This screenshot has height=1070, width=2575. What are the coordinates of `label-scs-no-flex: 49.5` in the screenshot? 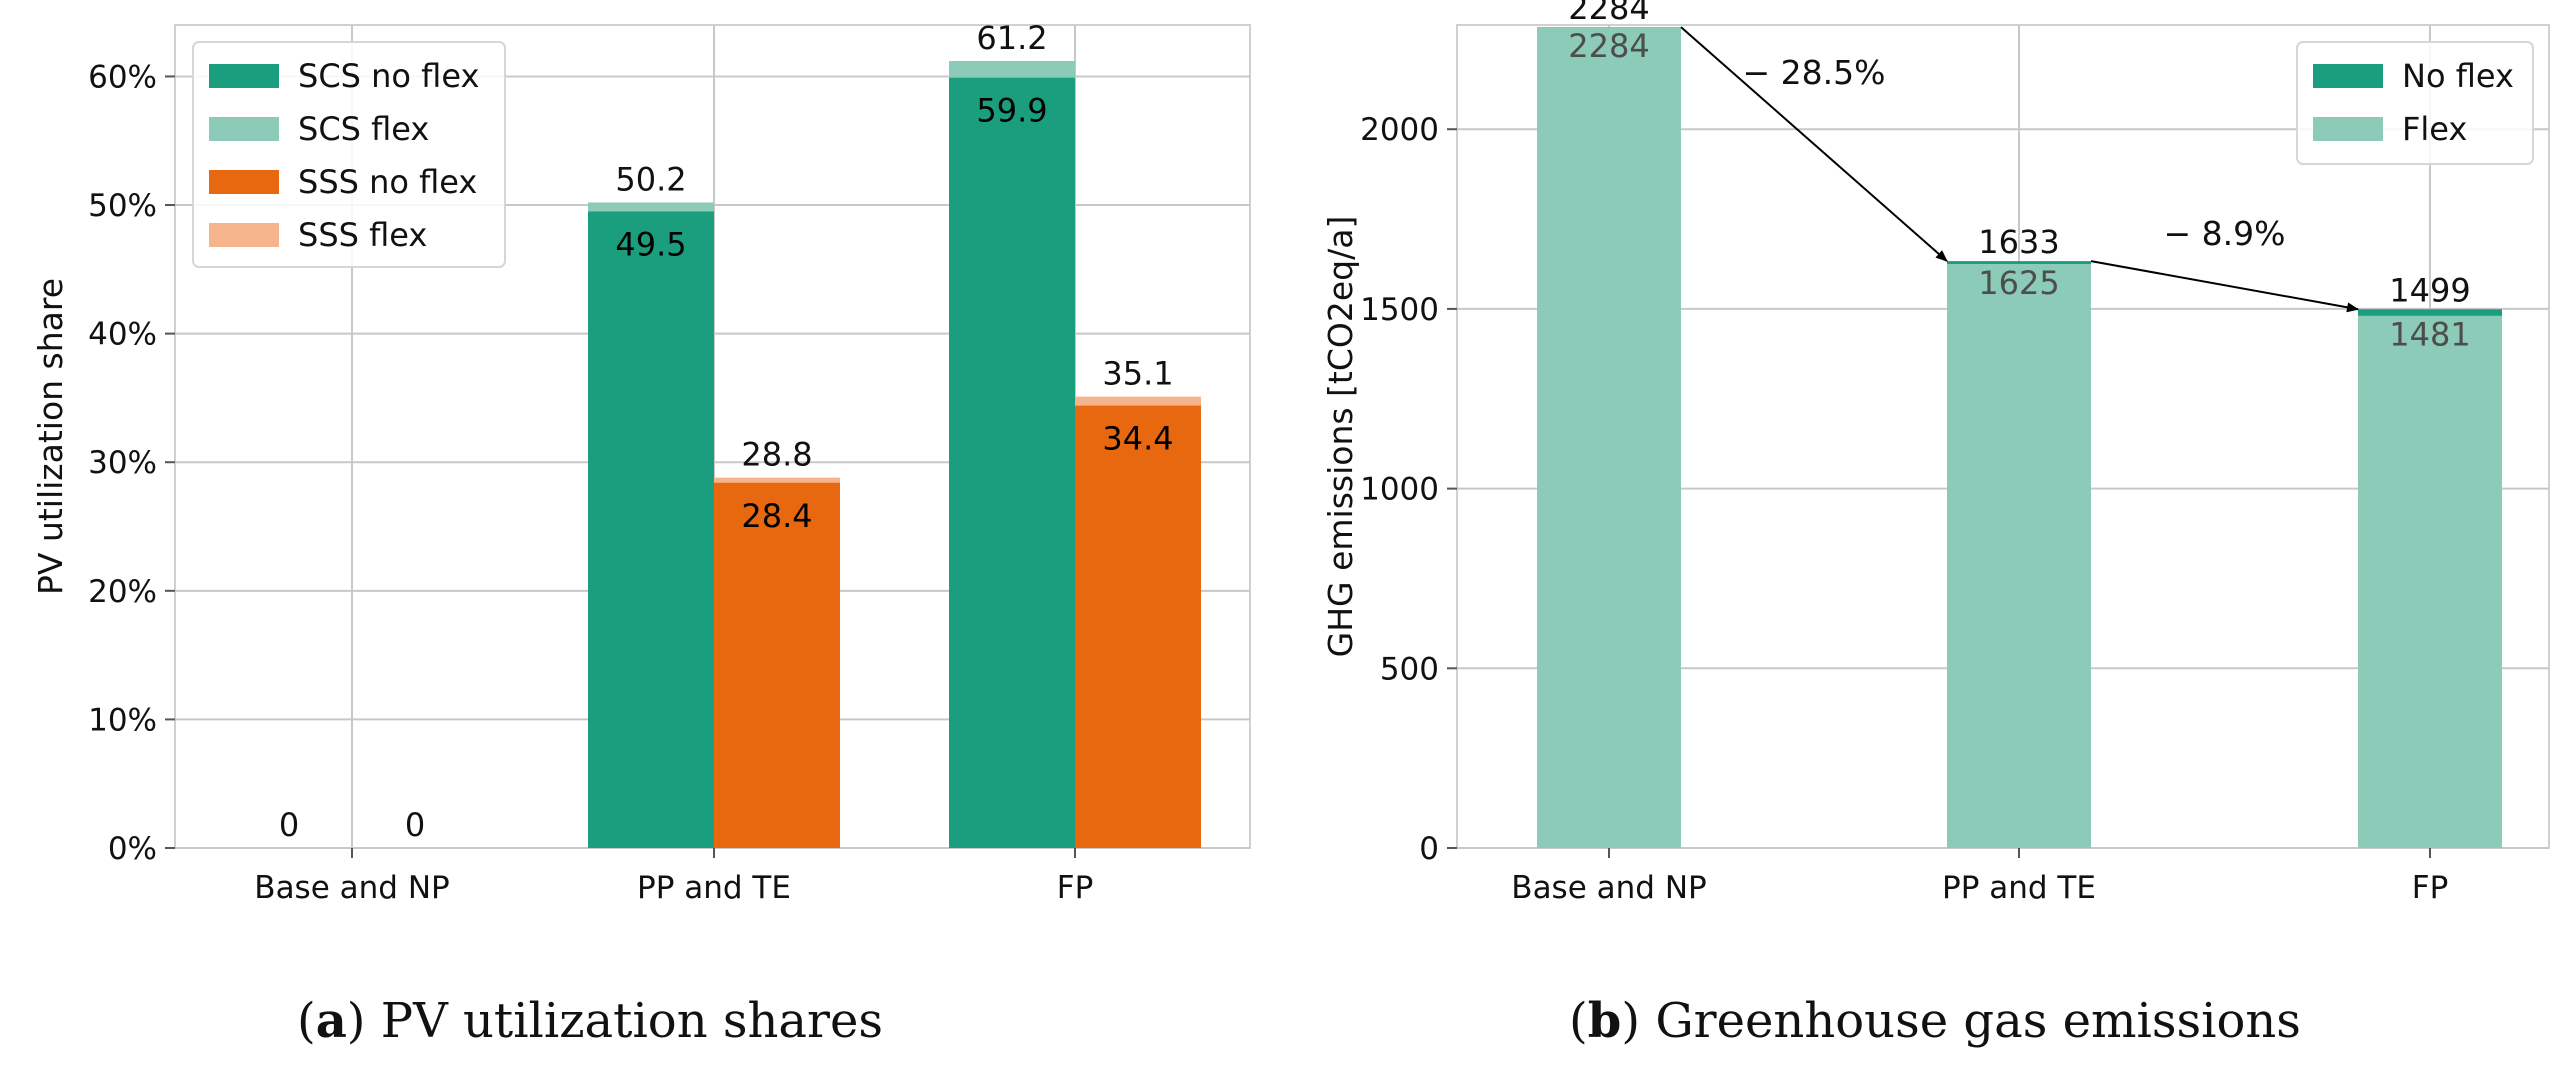 It's located at (650, 244).